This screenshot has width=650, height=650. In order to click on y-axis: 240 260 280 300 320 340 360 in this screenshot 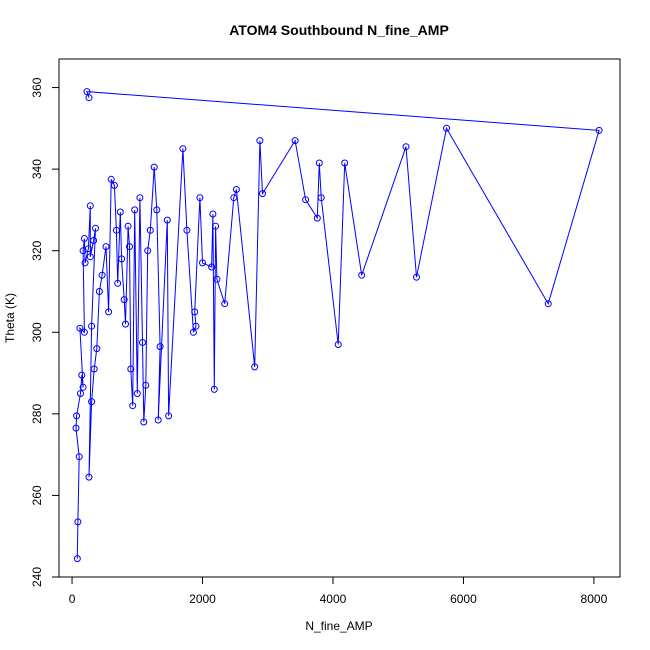, I will do `click(45, 332)`.